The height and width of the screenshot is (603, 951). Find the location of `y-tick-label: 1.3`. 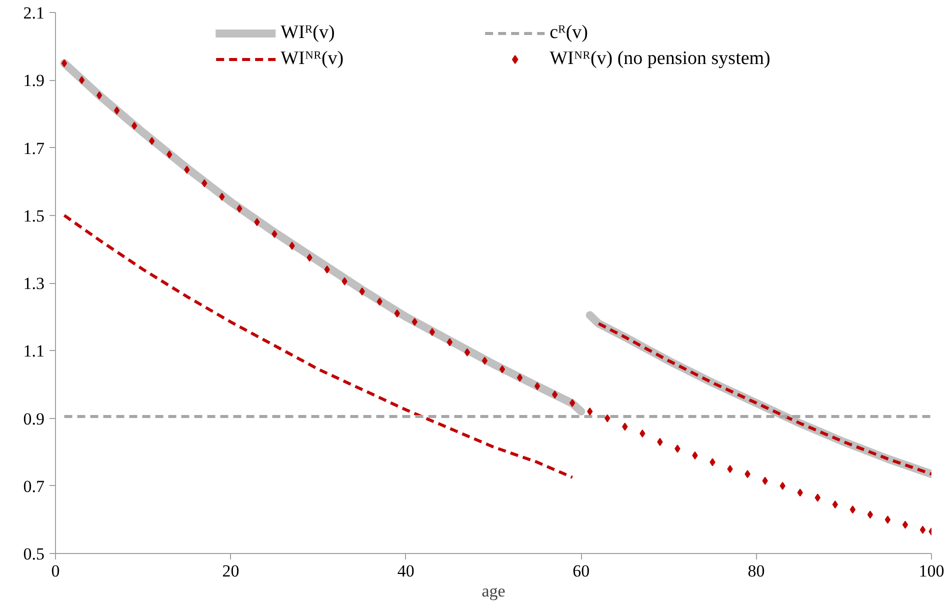

y-tick-label: 1.3 is located at coordinates (33, 283).